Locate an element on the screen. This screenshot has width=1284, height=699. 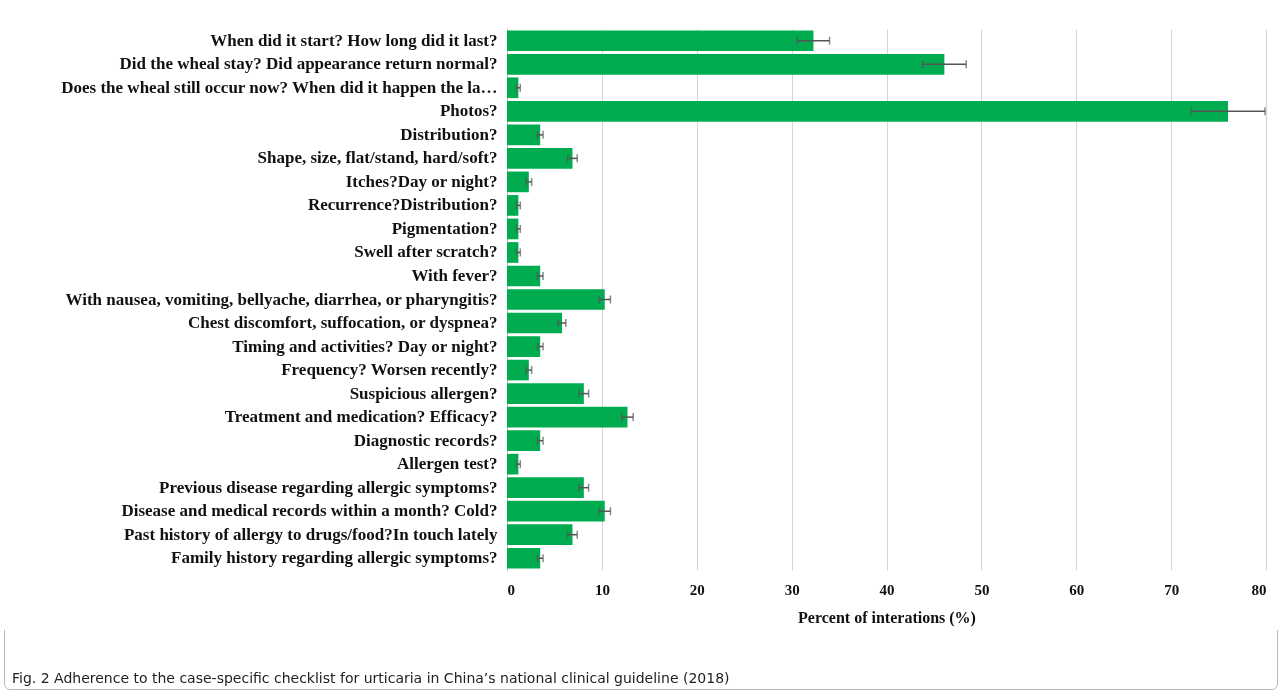
y-tick-label: Recurrence?Distribution? is located at coordinates (403, 205).